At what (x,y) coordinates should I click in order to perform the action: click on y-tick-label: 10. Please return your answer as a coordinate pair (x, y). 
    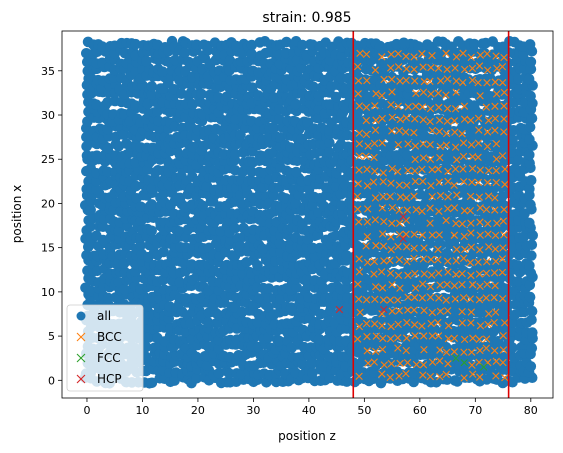
    Looking at the image, I should click on (48, 292).